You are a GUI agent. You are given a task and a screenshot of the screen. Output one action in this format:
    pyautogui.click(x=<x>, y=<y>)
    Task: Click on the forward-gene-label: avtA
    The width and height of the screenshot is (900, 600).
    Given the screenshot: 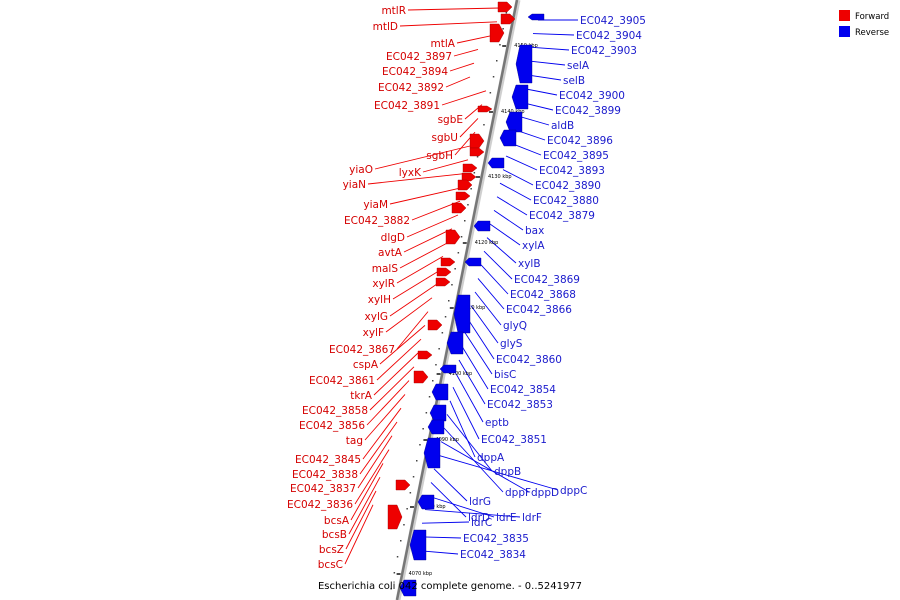 What is the action you would take?
    pyautogui.click(x=390, y=253)
    